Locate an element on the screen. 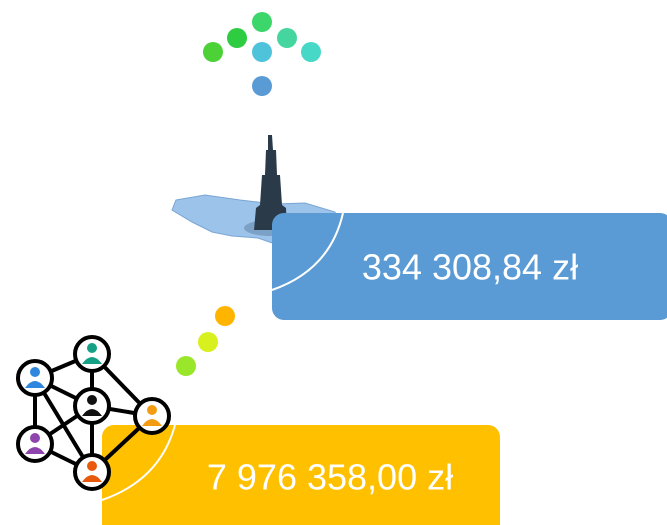 The width and height of the screenshot is (667, 525). dot-trail is located at coordinates (205, 341).